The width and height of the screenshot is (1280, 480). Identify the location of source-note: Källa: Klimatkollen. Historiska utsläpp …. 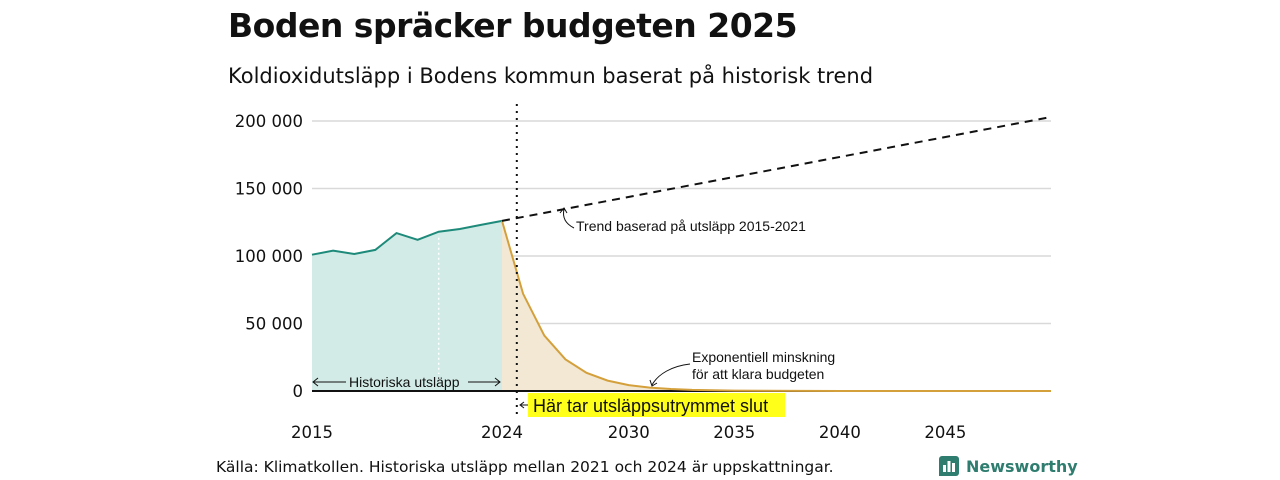
(525, 467).